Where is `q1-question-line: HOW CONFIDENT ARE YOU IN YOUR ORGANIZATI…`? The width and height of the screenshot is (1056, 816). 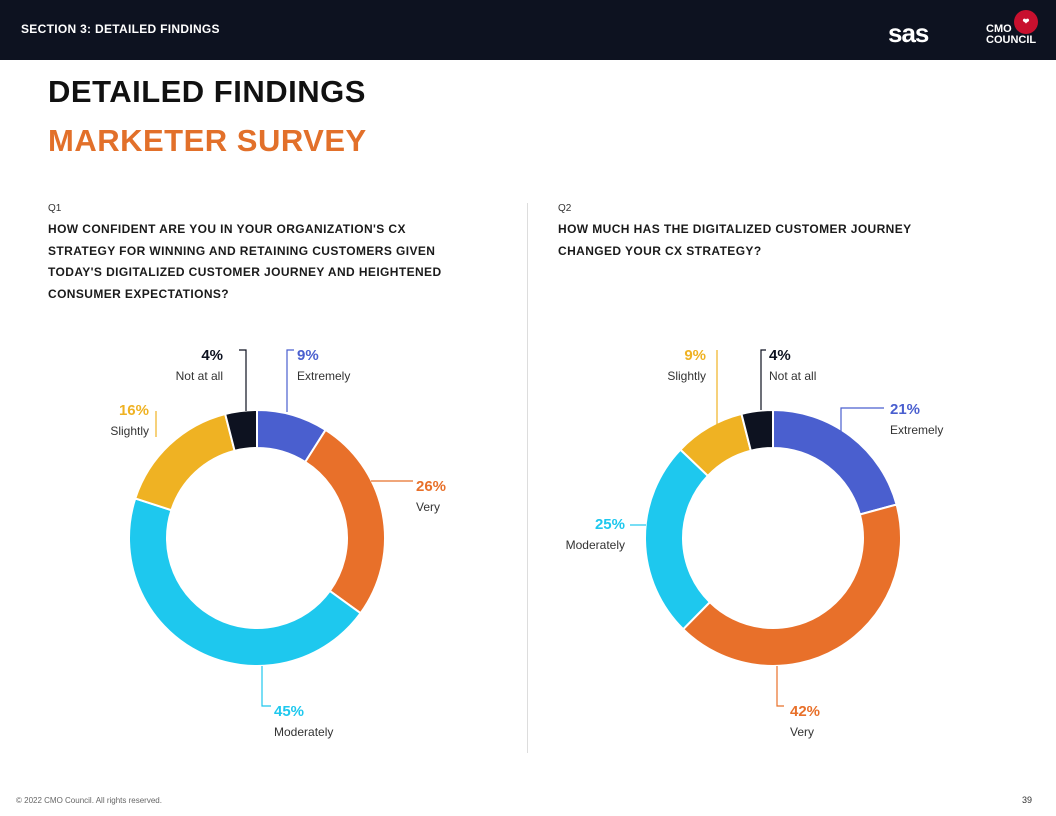 q1-question-line: HOW CONFIDENT ARE YOU IN YOUR ORGANIZATI… is located at coordinates (227, 229).